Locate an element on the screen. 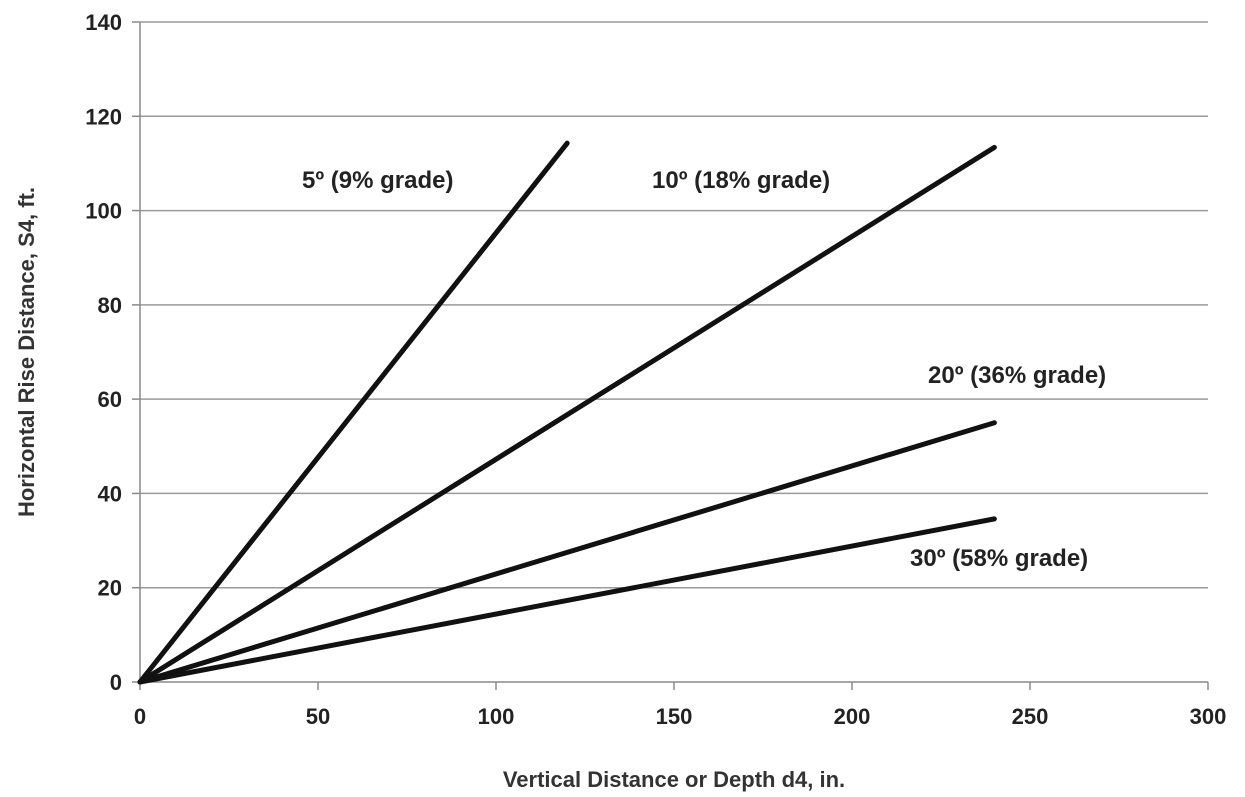 The image size is (1245, 797). x-tick-label-300: 300 is located at coordinates (1208, 716).